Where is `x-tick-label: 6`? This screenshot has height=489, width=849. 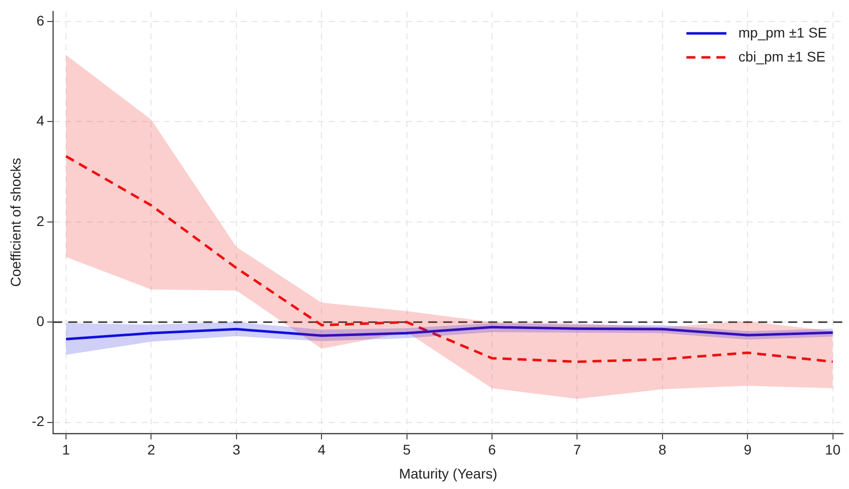
x-tick-label: 6 is located at coordinates (492, 450).